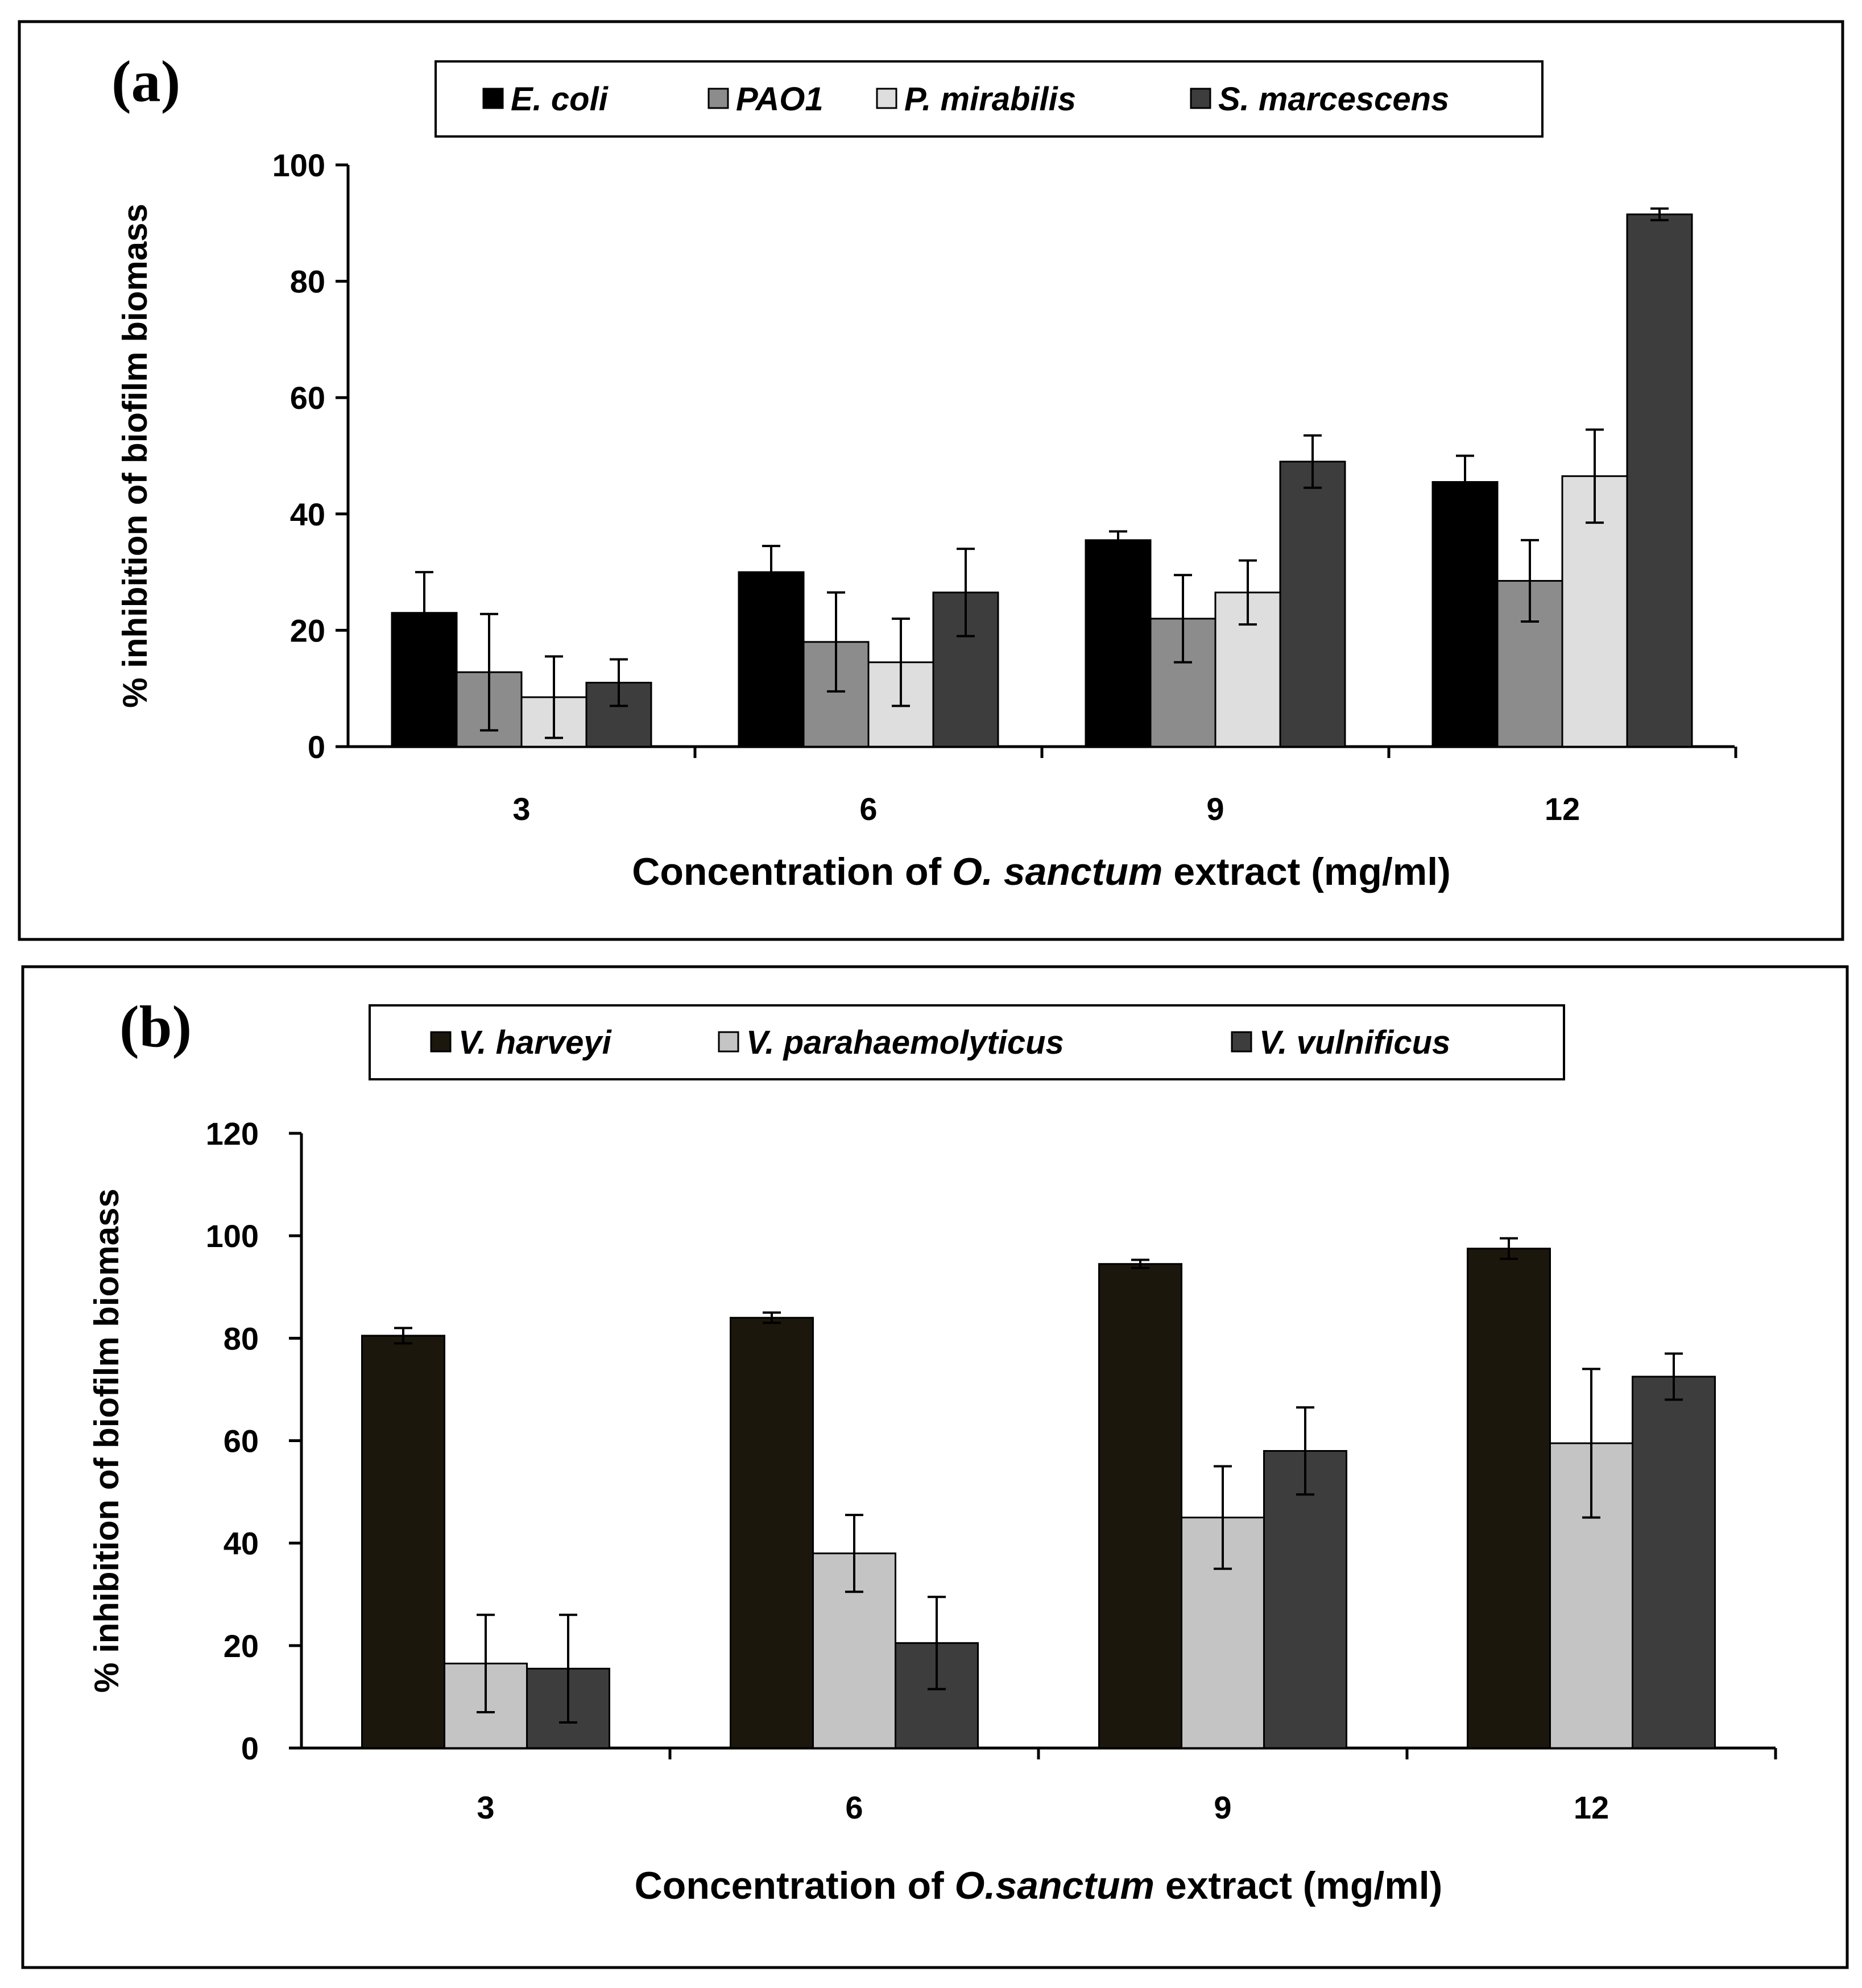 This screenshot has height=1988, width=1862. What do you see at coordinates (905, 1042) in the screenshot?
I see `legend-label: V. parahaemolyticus` at bounding box center [905, 1042].